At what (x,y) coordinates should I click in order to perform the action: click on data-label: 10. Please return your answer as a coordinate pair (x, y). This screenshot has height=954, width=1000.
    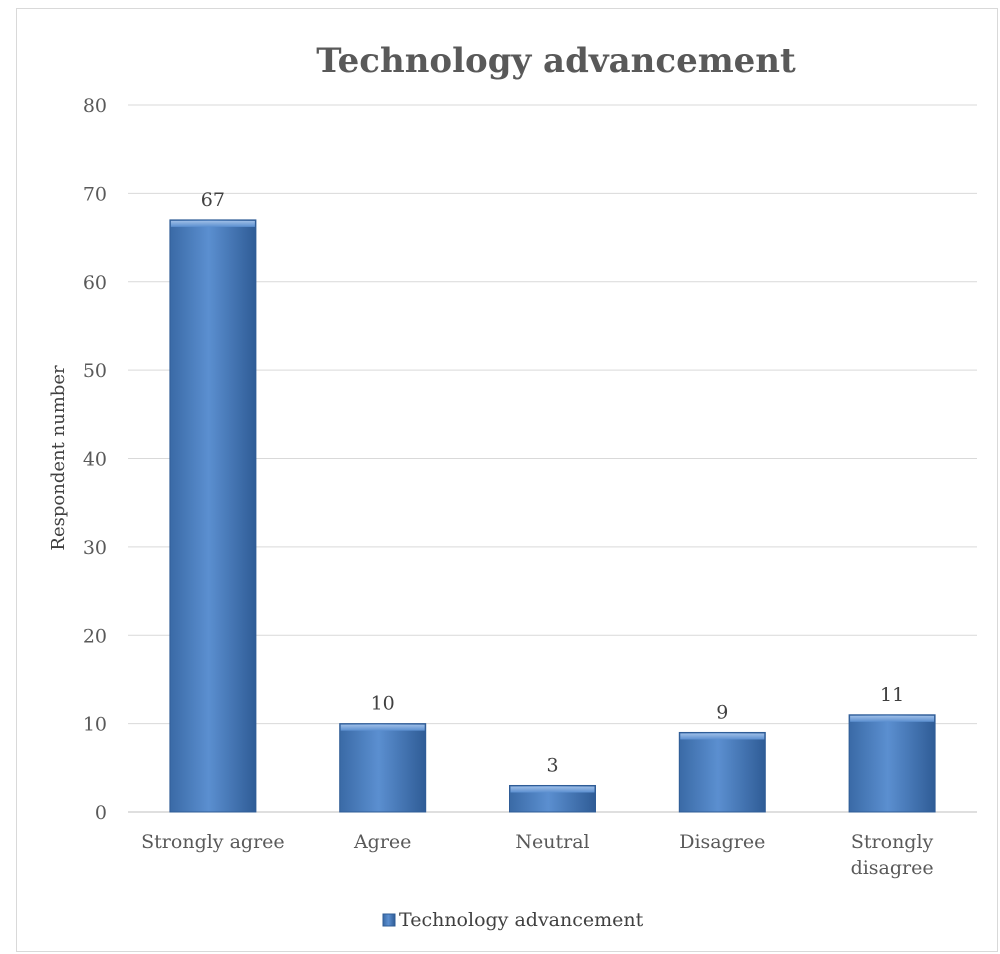
    Looking at the image, I should click on (383, 704).